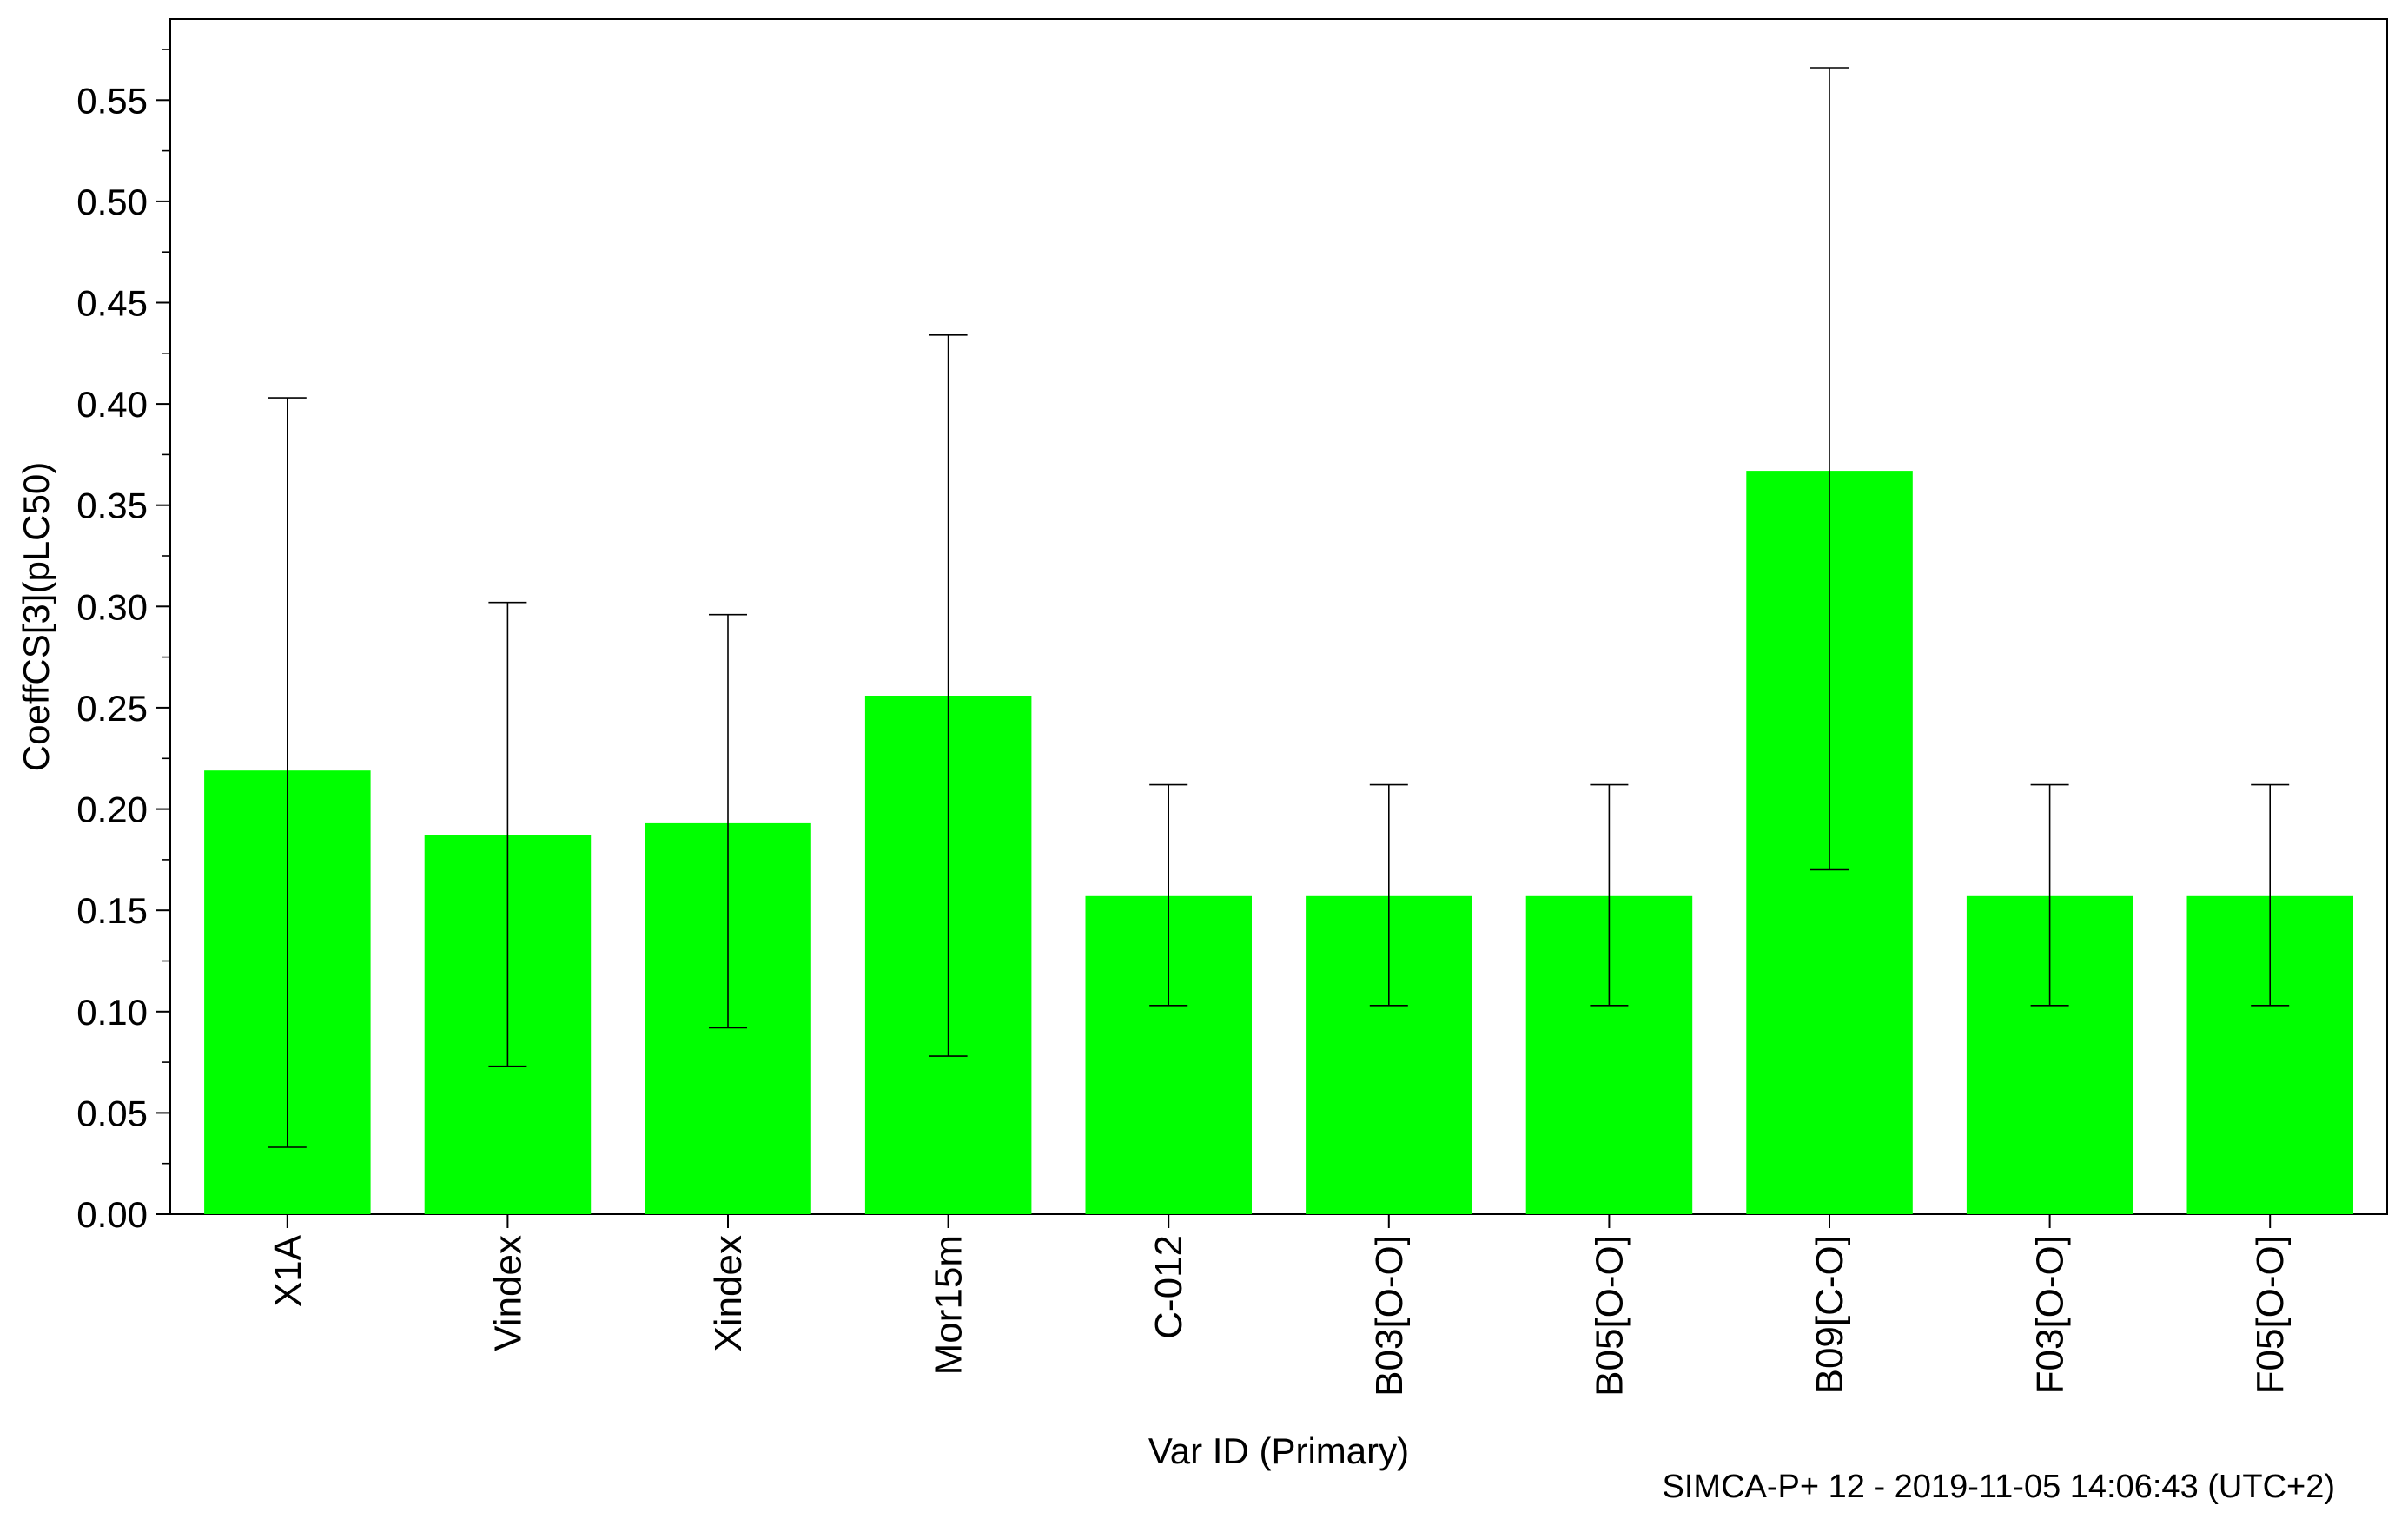 The image size is (2408, 1519). I want to click on x-tick-label-6: B05[O-O], so click(1609, 1316).